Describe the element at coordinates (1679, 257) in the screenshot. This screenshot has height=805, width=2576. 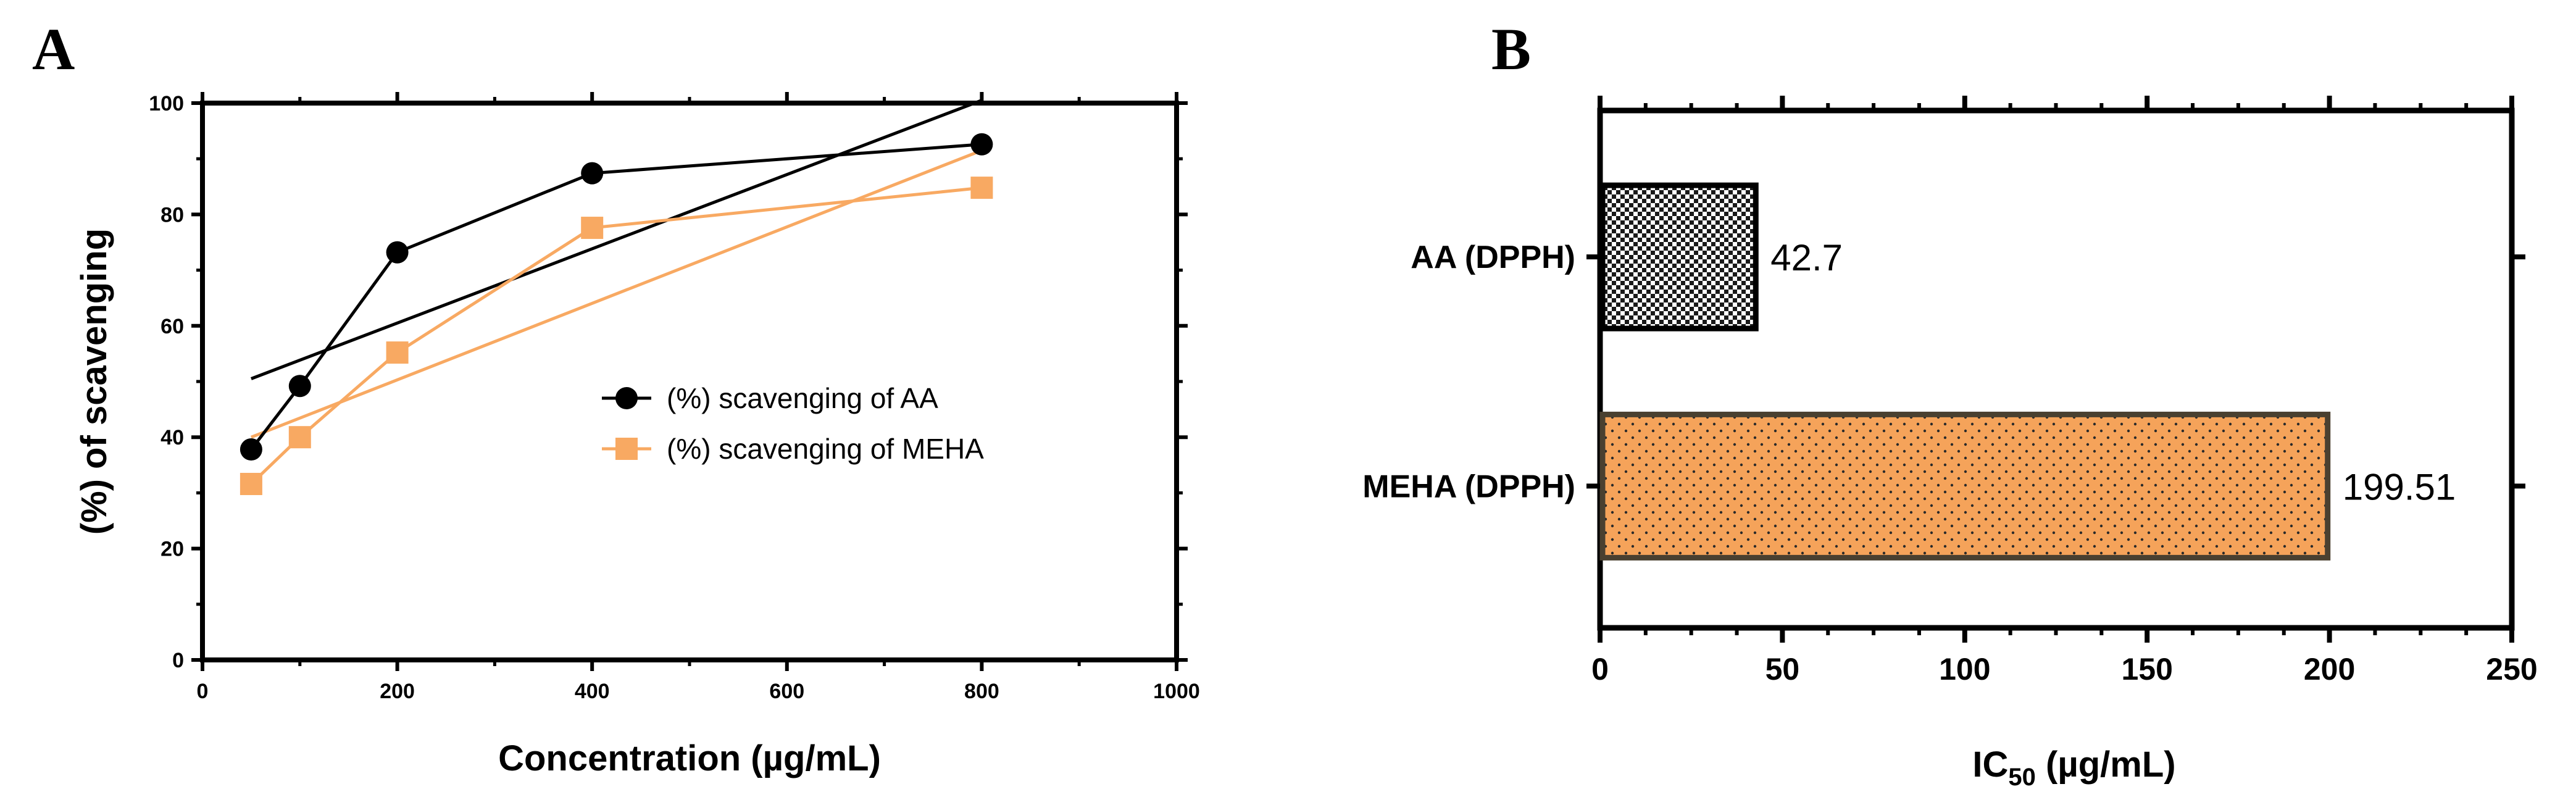
I see `bar-aa-dpph` at that location.